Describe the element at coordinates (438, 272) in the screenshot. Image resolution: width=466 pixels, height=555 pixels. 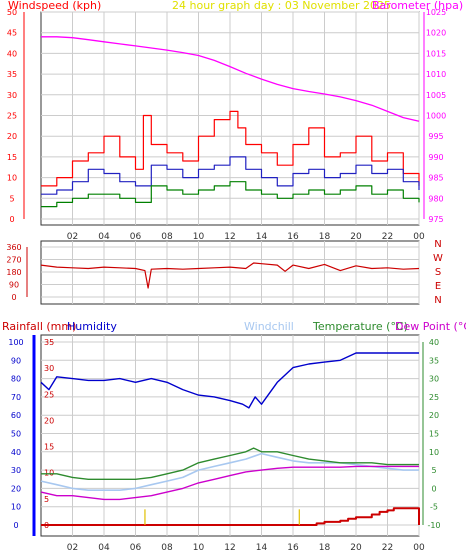
I see `compass-label: S` at that location.